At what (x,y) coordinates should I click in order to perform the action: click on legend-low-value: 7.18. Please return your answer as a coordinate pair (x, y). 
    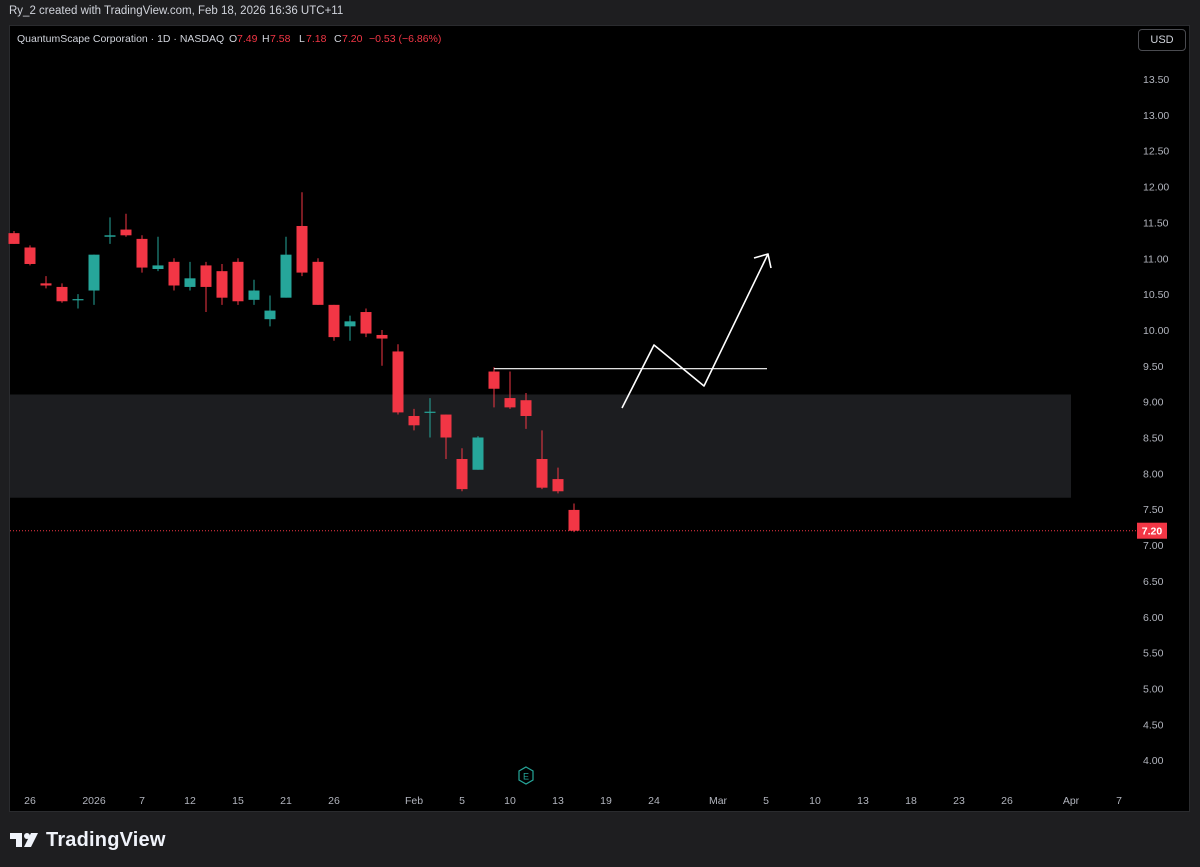
    Looking at the image, I should click on (316, 39).